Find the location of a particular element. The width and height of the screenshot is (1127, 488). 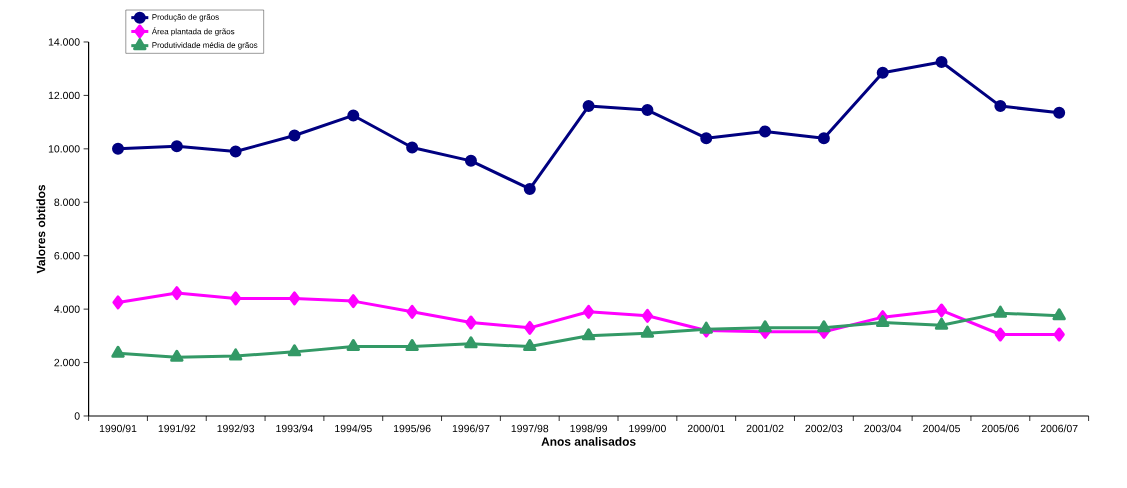

y-tick-label: 4.000 is located at coordinates (67, 309).